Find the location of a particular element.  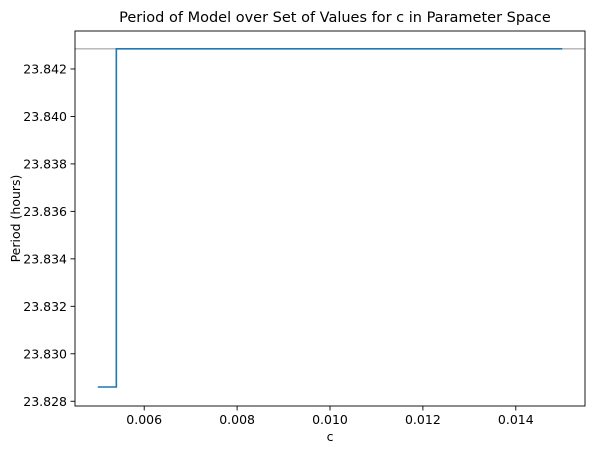

x-tick-label: 0.006 is located at coordinates (144, 419).